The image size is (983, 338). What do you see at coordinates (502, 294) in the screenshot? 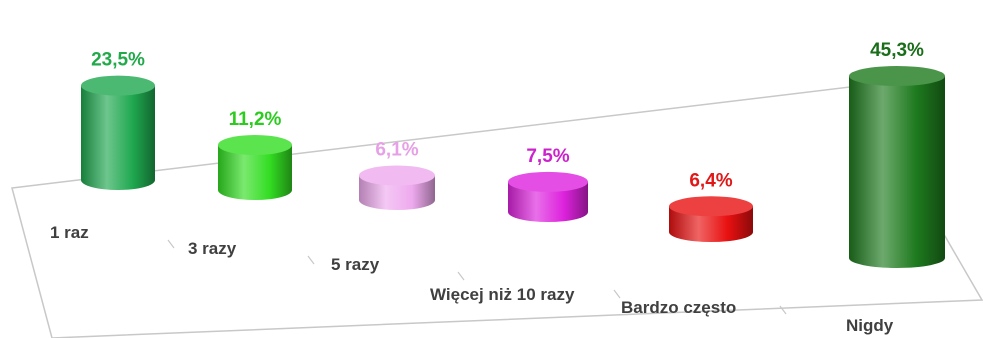
I see `category-label-4: Więcej niż 10 razy` at bounding box center [502, 294].